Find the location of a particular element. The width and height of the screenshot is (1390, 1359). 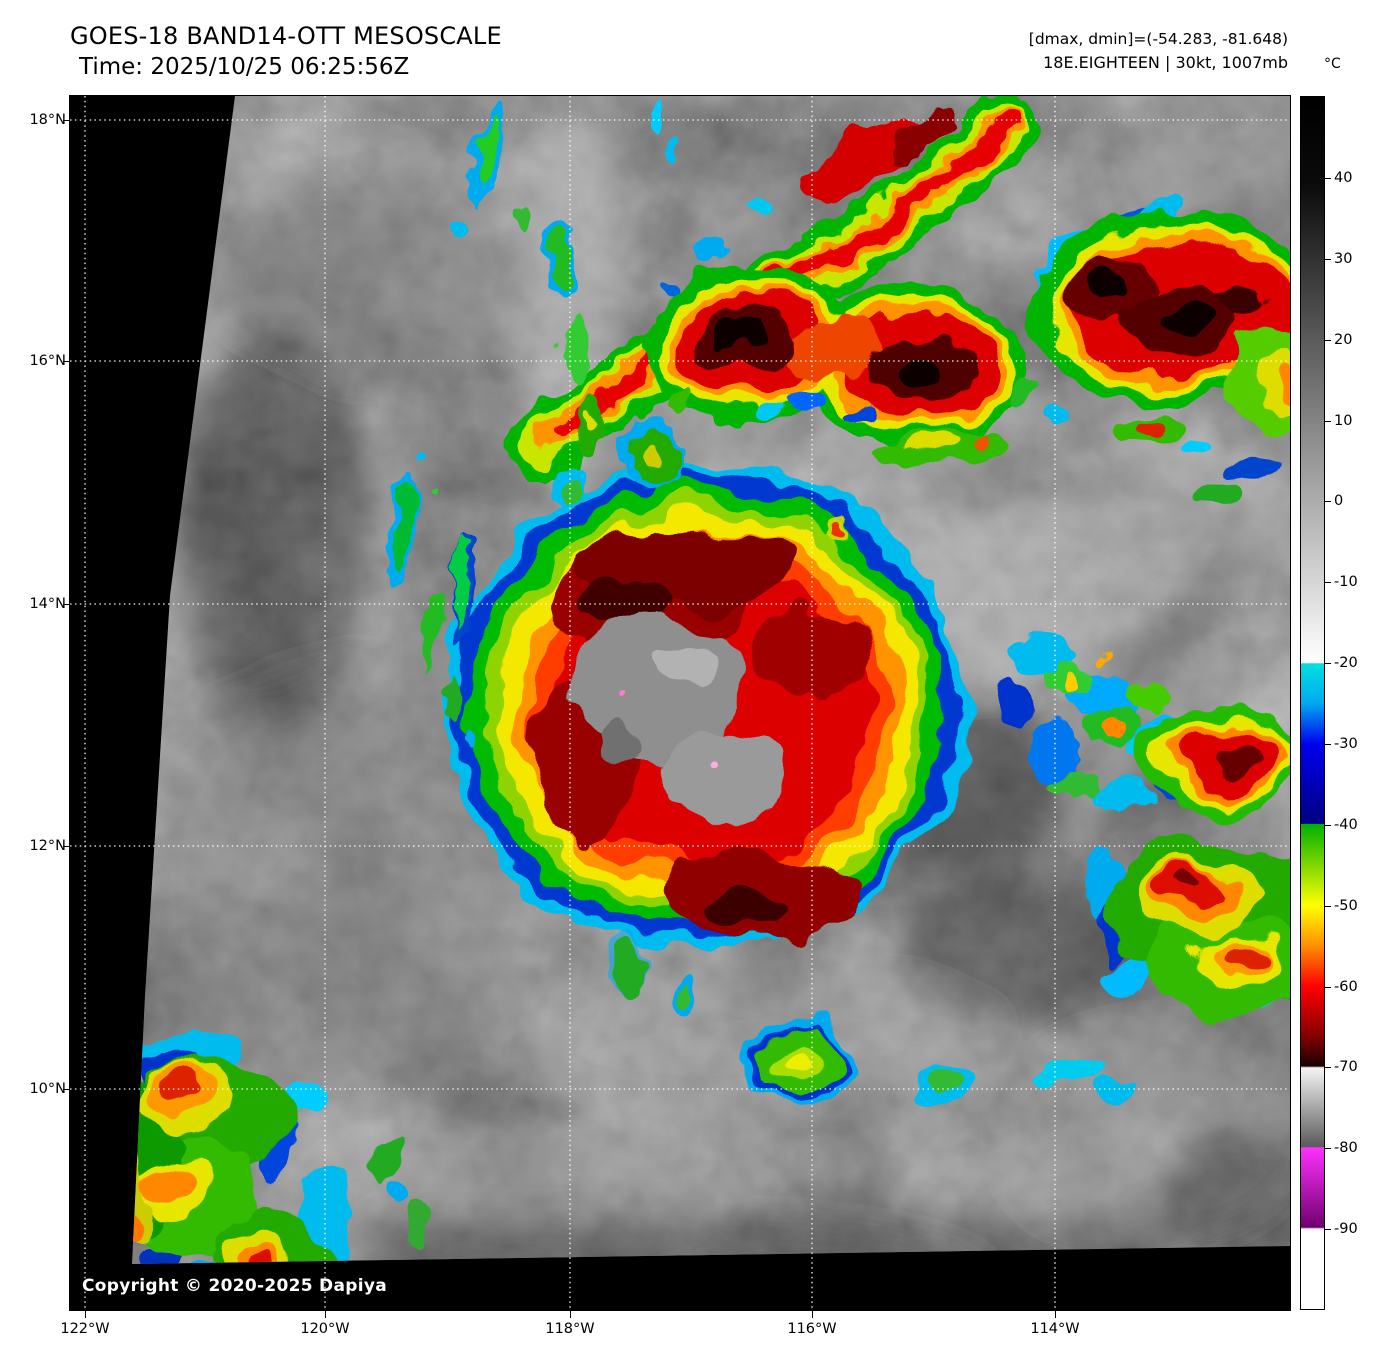

storm-info: 18E.EIGHTEEN | 30kt, 1007mb is located at coordinates (1165, 62).